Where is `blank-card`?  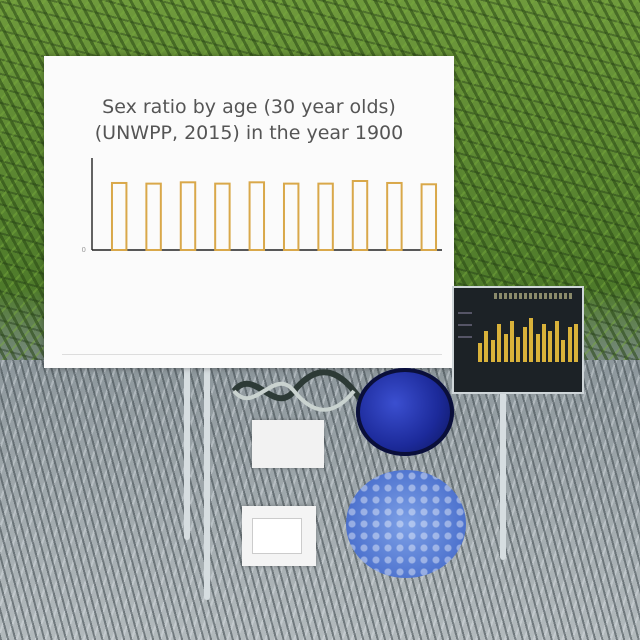
blank-card is located at coordinates (279, 536).